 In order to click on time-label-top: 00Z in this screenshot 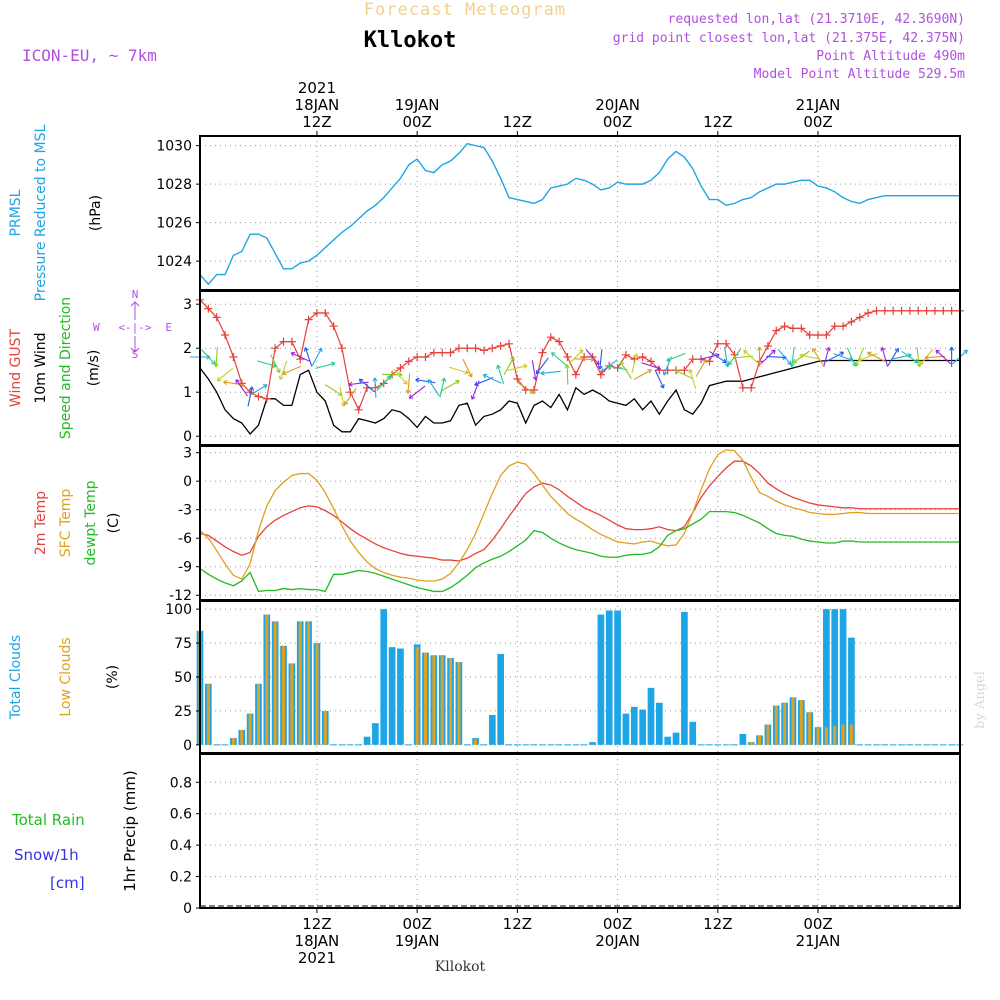, I will do `click(817, 122)`.